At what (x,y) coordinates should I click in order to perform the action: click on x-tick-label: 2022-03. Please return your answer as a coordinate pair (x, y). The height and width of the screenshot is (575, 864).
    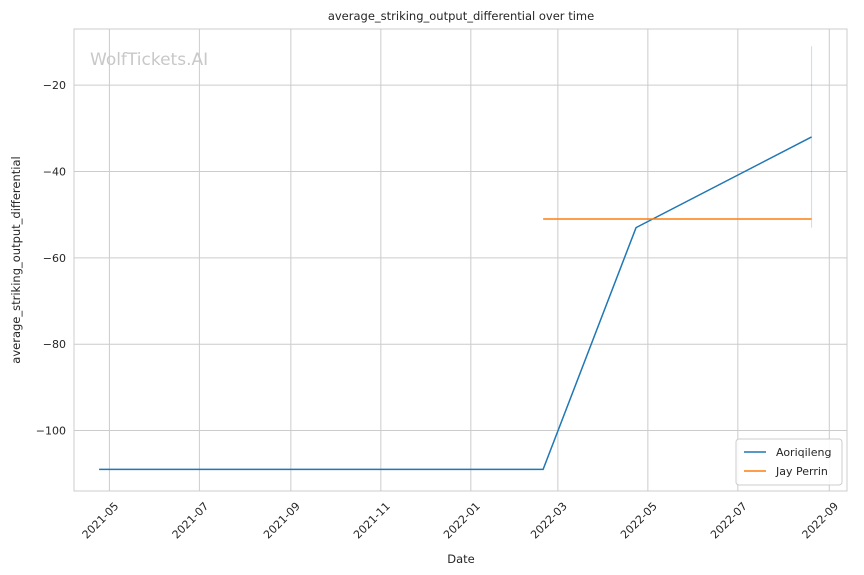
    Looking at the image, I should click on (549, 521).